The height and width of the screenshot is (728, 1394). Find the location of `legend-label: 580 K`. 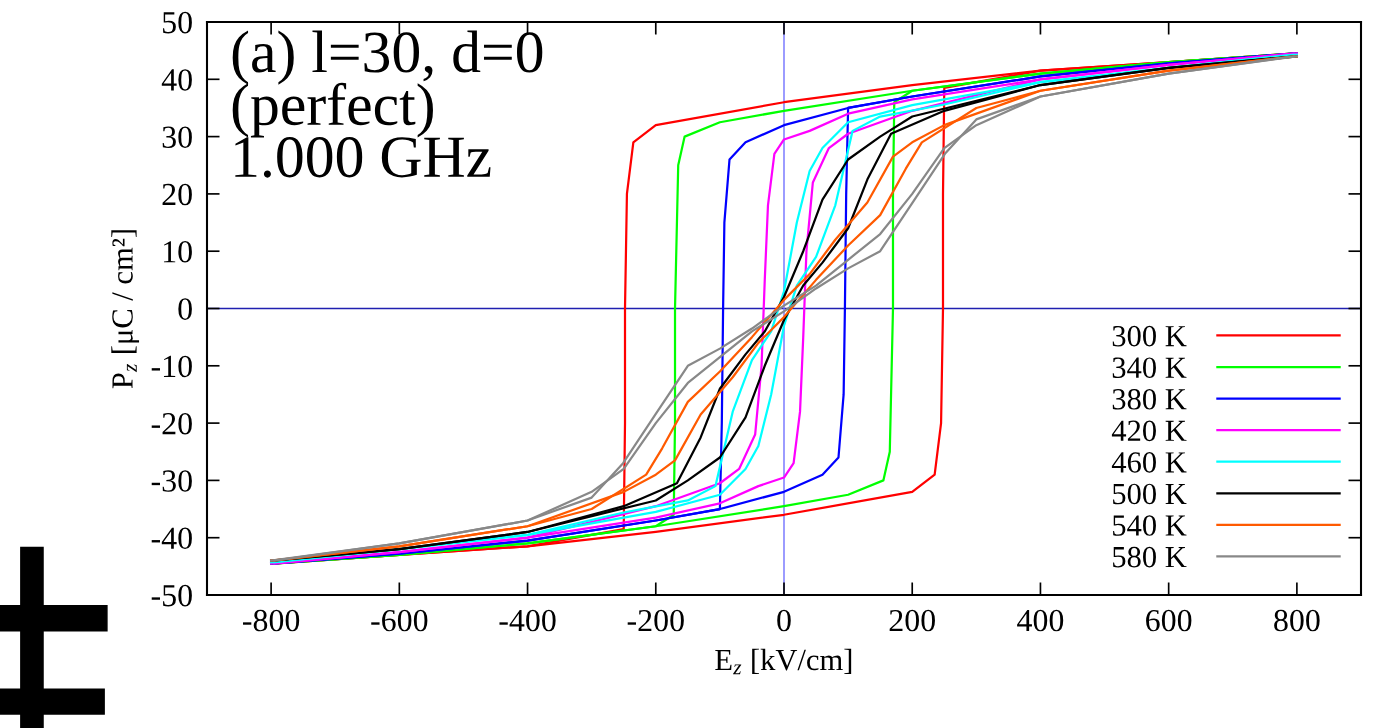

legend-label: 580 K is located at coordinates (1150, 557).